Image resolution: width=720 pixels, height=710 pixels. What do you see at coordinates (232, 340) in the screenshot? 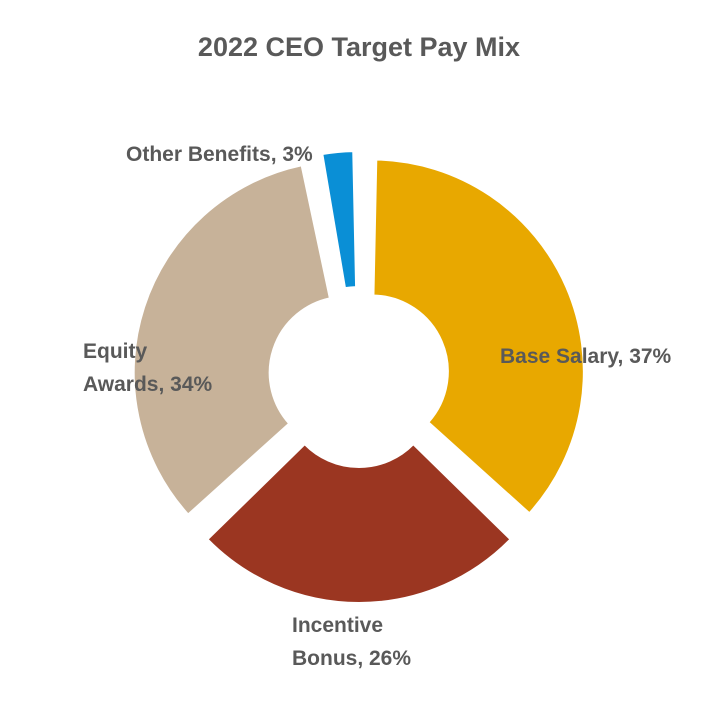
I see `slice-equity-awards` at bounding box center [232, 340].